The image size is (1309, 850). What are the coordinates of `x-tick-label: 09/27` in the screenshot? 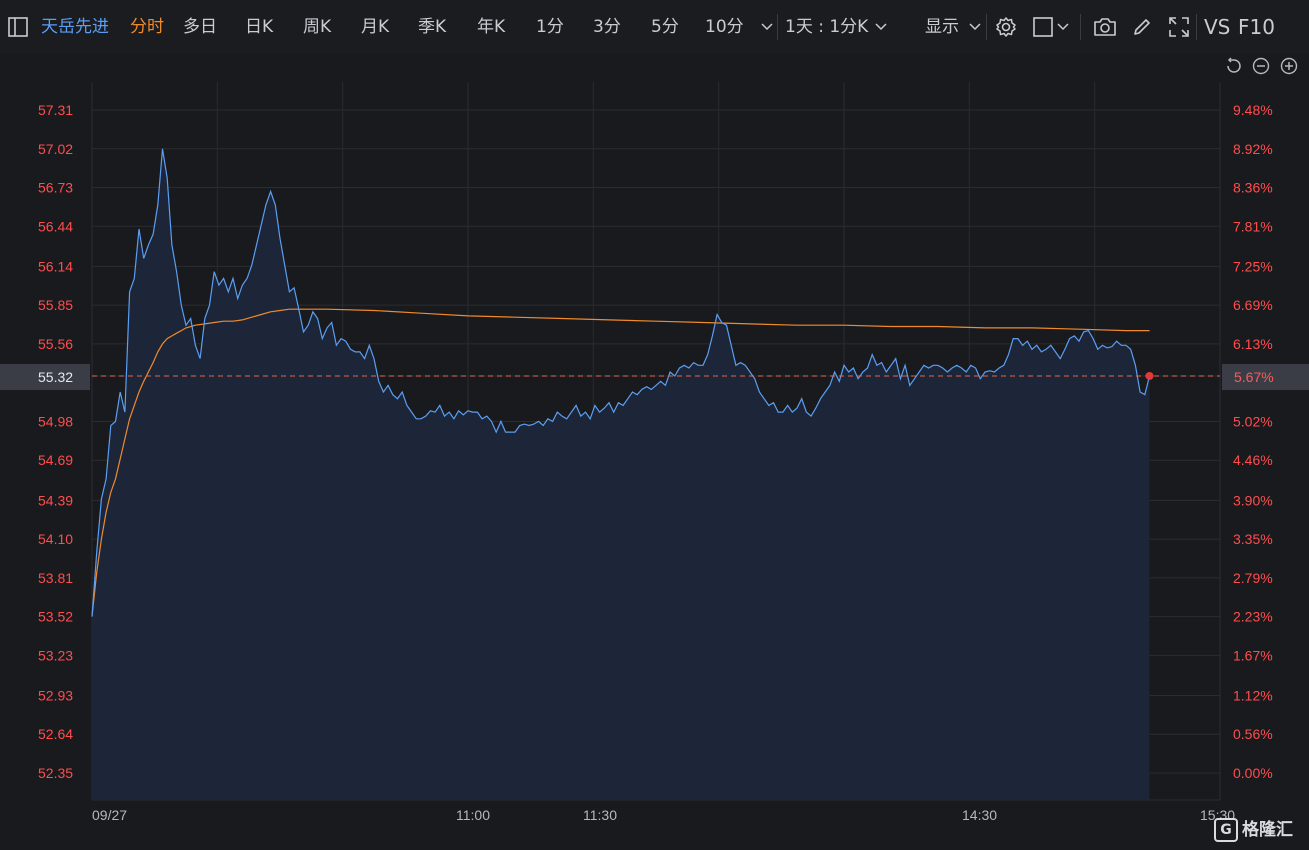 It's located at (109, 815).